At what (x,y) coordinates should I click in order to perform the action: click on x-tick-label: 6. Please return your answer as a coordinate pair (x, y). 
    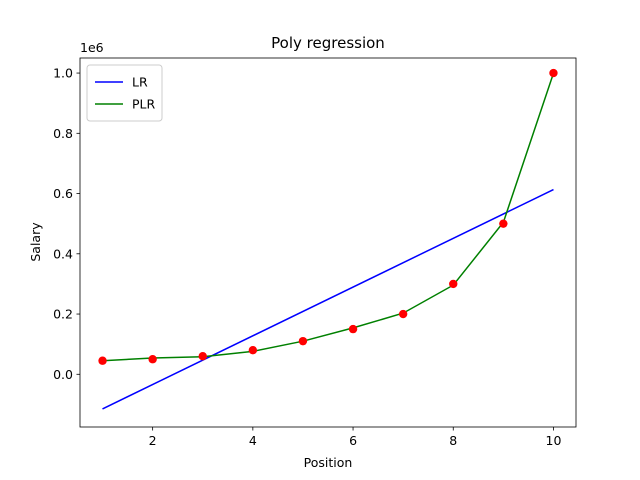
    Looking at the image, I should click on (353, 440).